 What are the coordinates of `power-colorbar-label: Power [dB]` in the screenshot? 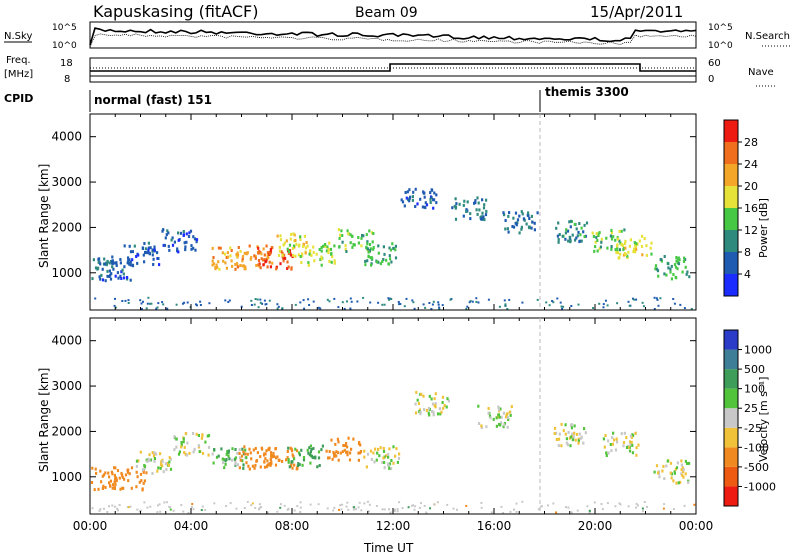 It's located at (763, 228).